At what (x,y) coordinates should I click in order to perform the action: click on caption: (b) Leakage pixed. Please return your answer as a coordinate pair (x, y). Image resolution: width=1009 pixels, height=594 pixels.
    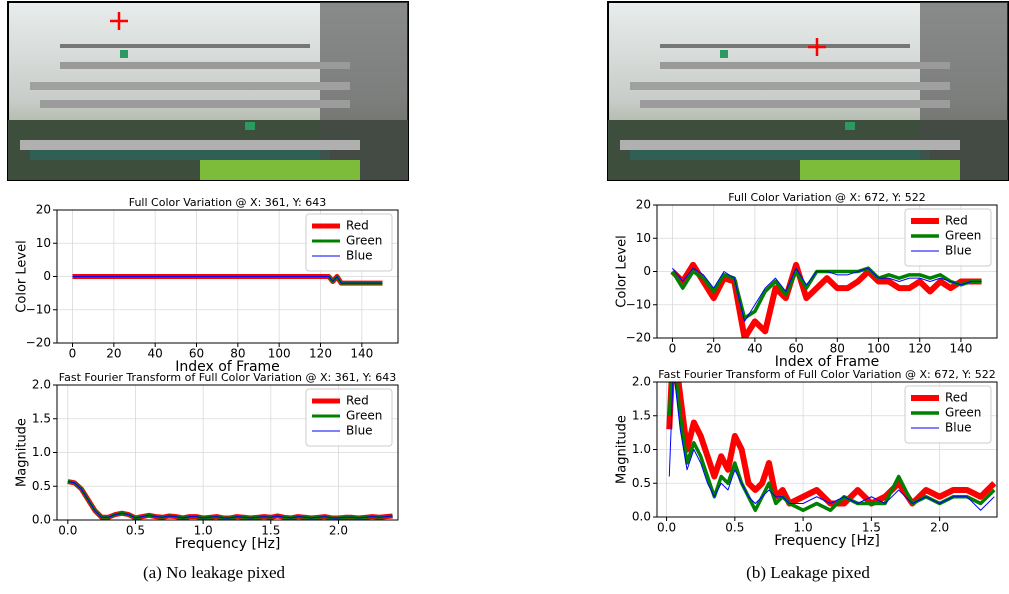
    Looking at the image, I should click on (808, 572).